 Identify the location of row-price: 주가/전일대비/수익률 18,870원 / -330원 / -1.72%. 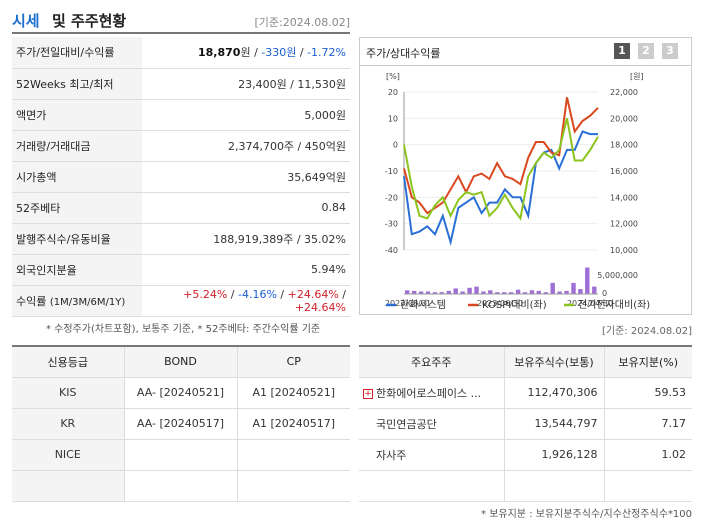
(181, 53).